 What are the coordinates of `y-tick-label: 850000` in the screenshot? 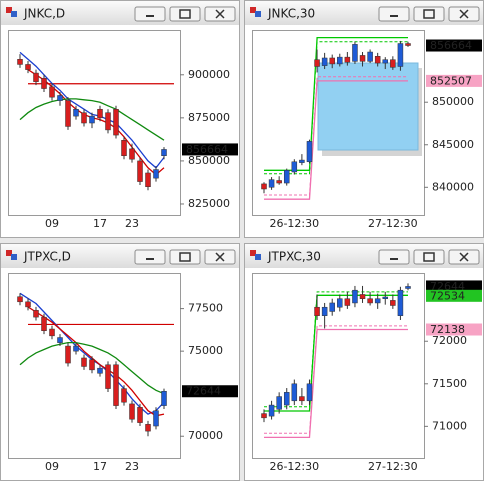 It's located at (209, 160).